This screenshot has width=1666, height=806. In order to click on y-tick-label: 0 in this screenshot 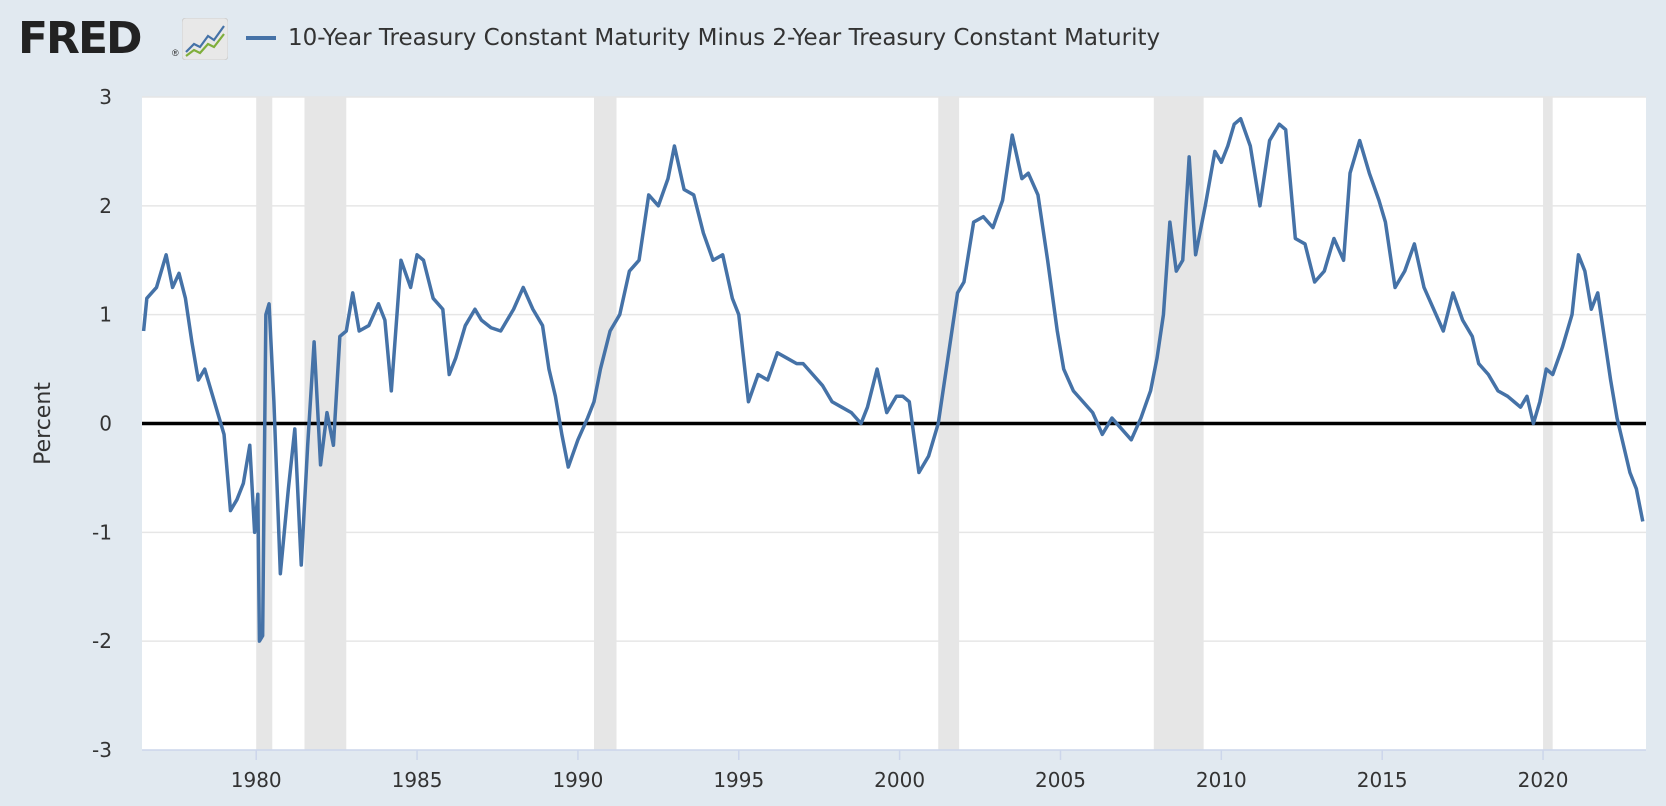, I will do `click(105, 424)`.